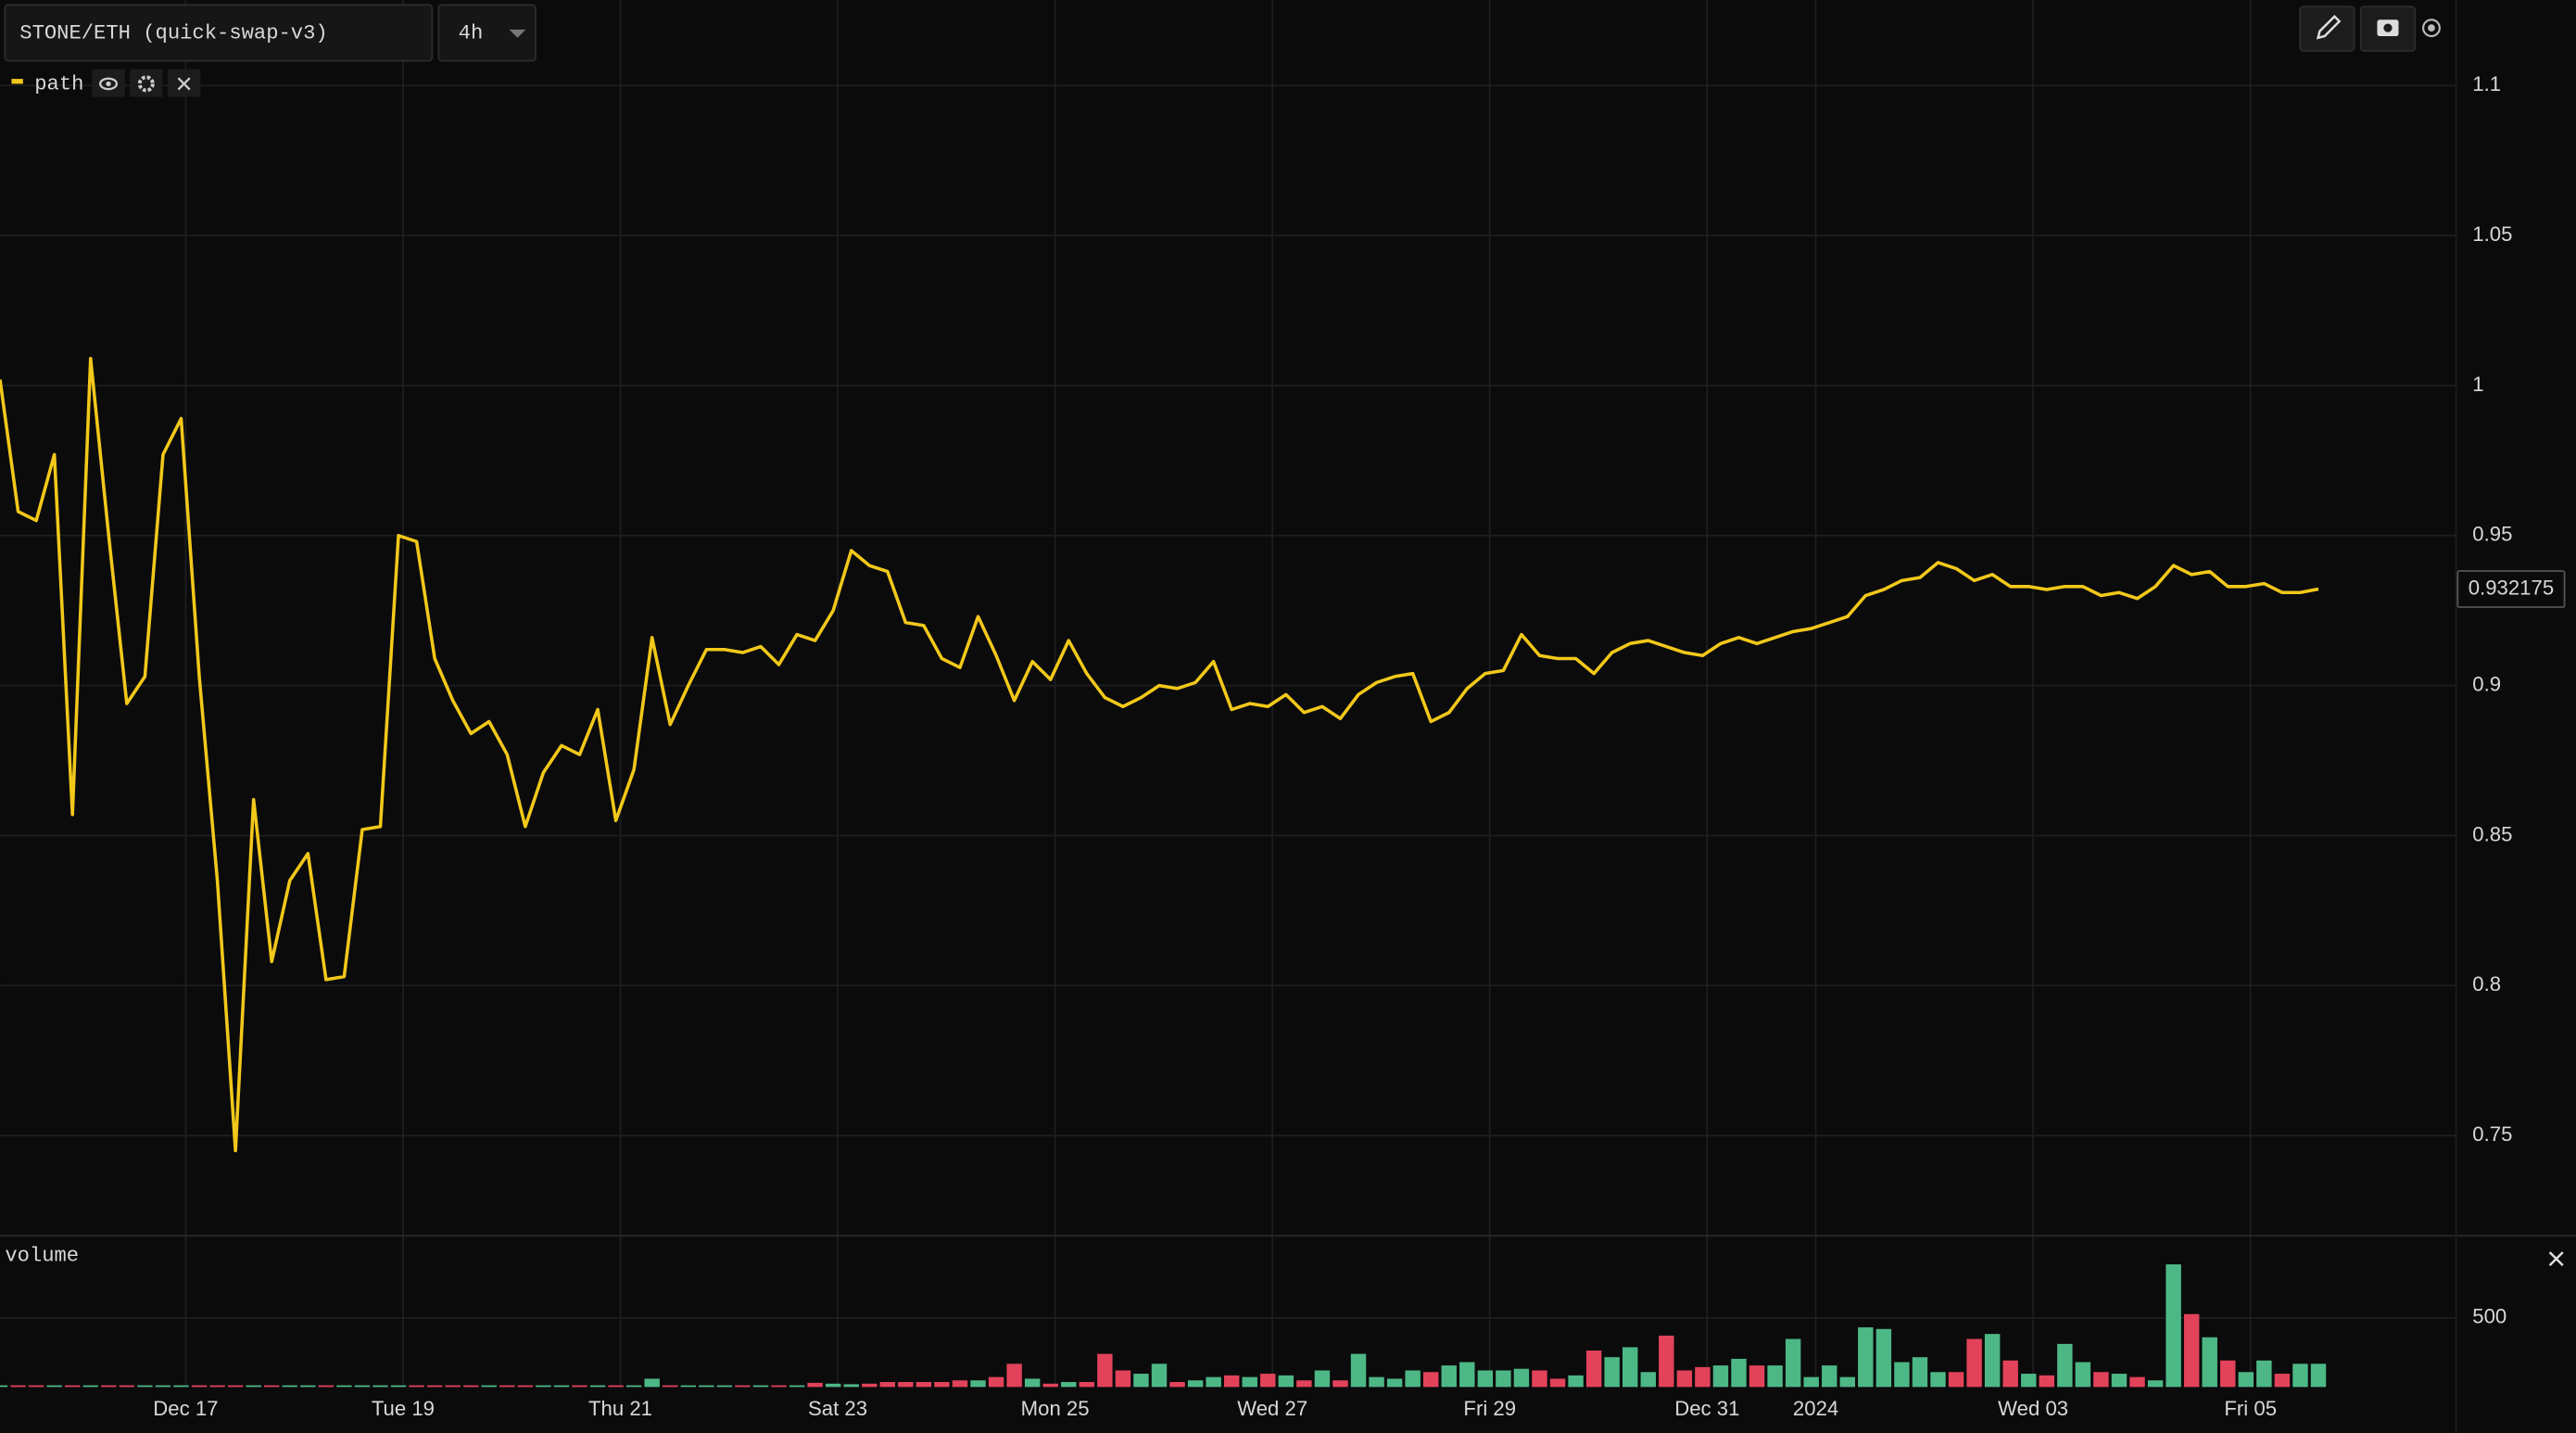 This screenshot has height=1433, width=2576. Describe the element at coordinates (487, 33) in the screenshot. I see `interval-box` at that location.